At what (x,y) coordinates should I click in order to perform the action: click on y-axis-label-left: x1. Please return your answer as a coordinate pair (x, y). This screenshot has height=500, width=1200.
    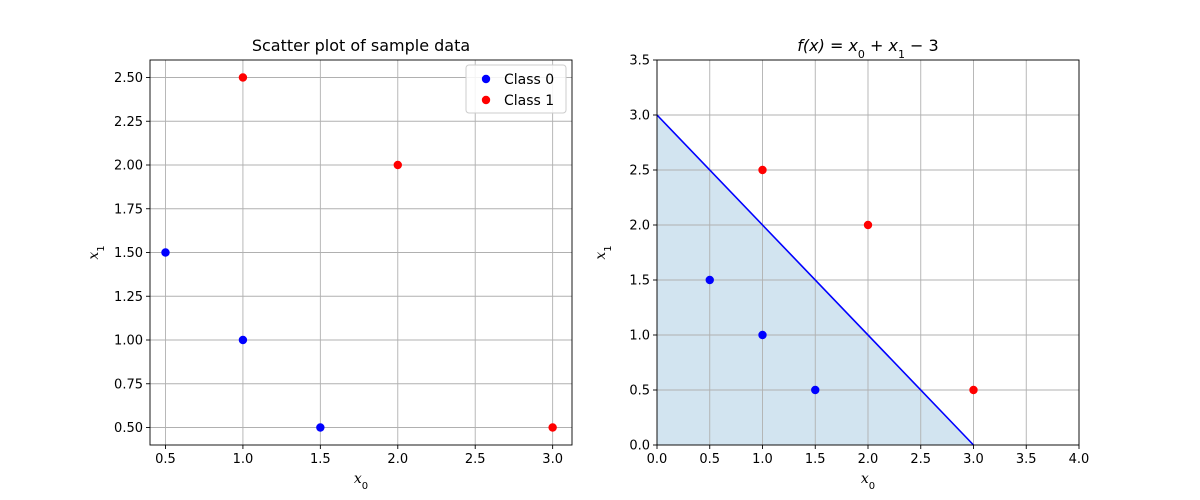
    Looking at the image, I should click on (96, 252).